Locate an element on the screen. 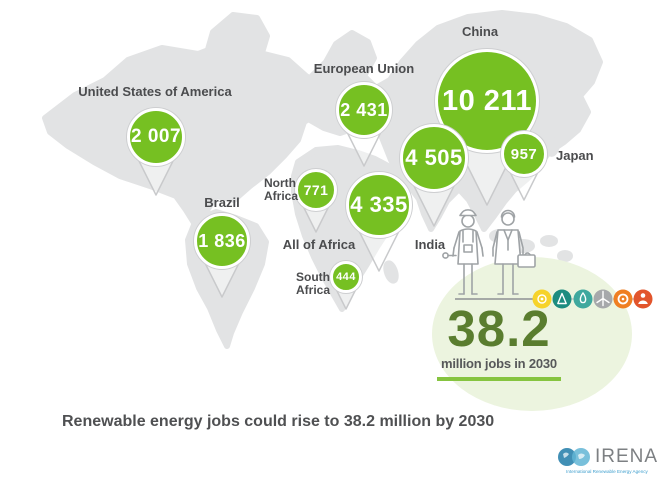  uk-shape is located at coordinates (303, 84).